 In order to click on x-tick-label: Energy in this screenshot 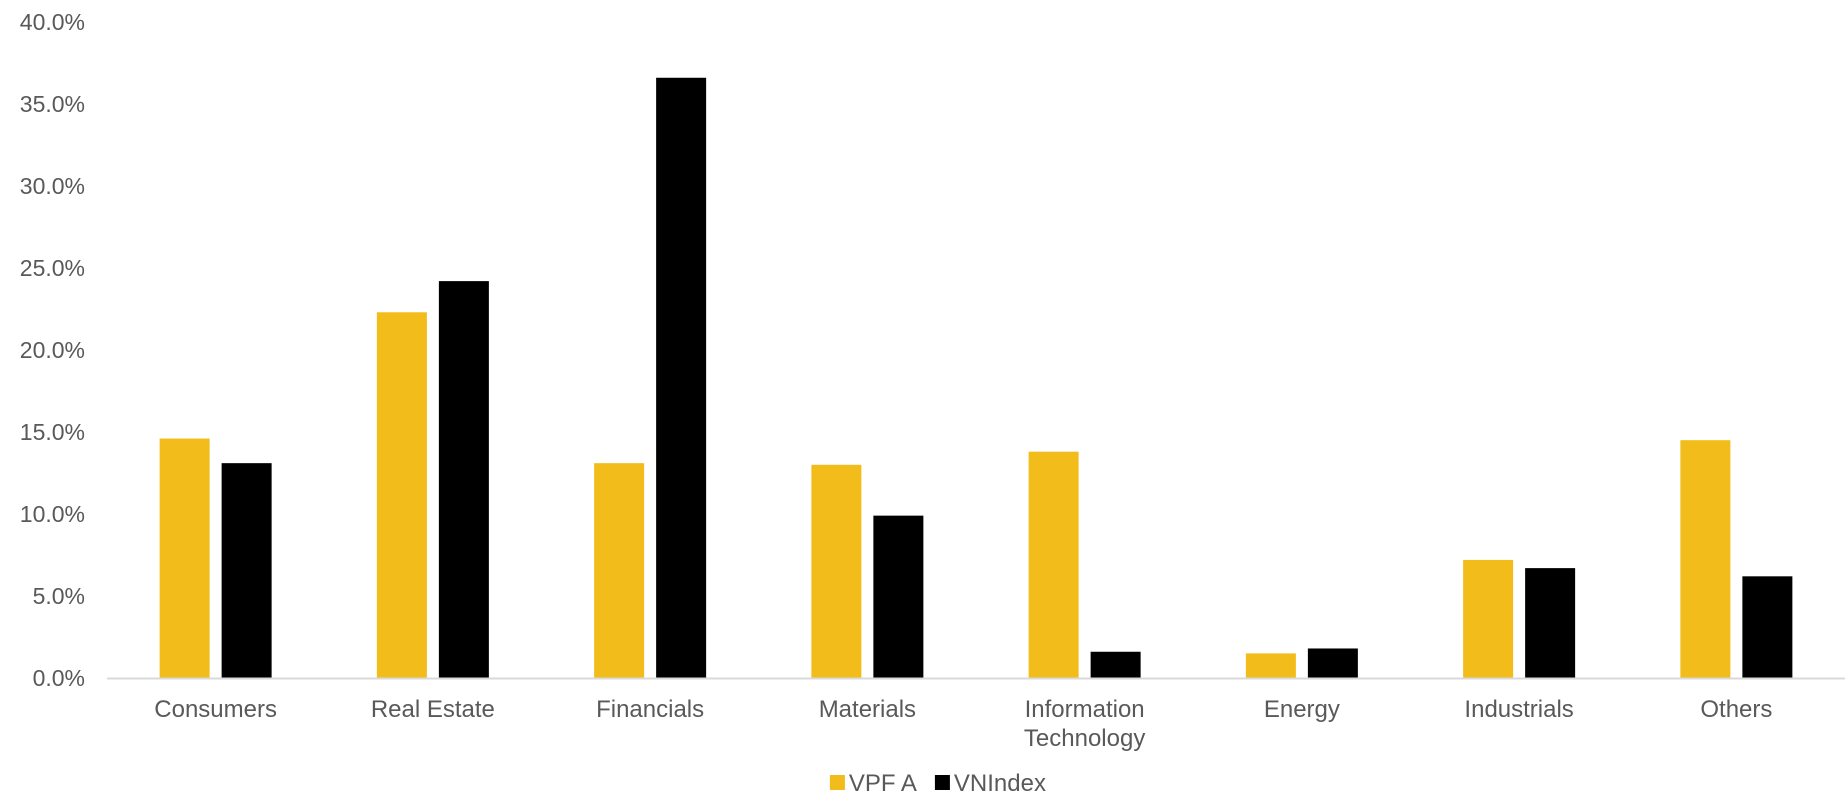, I will do `click(1302, 709)`.